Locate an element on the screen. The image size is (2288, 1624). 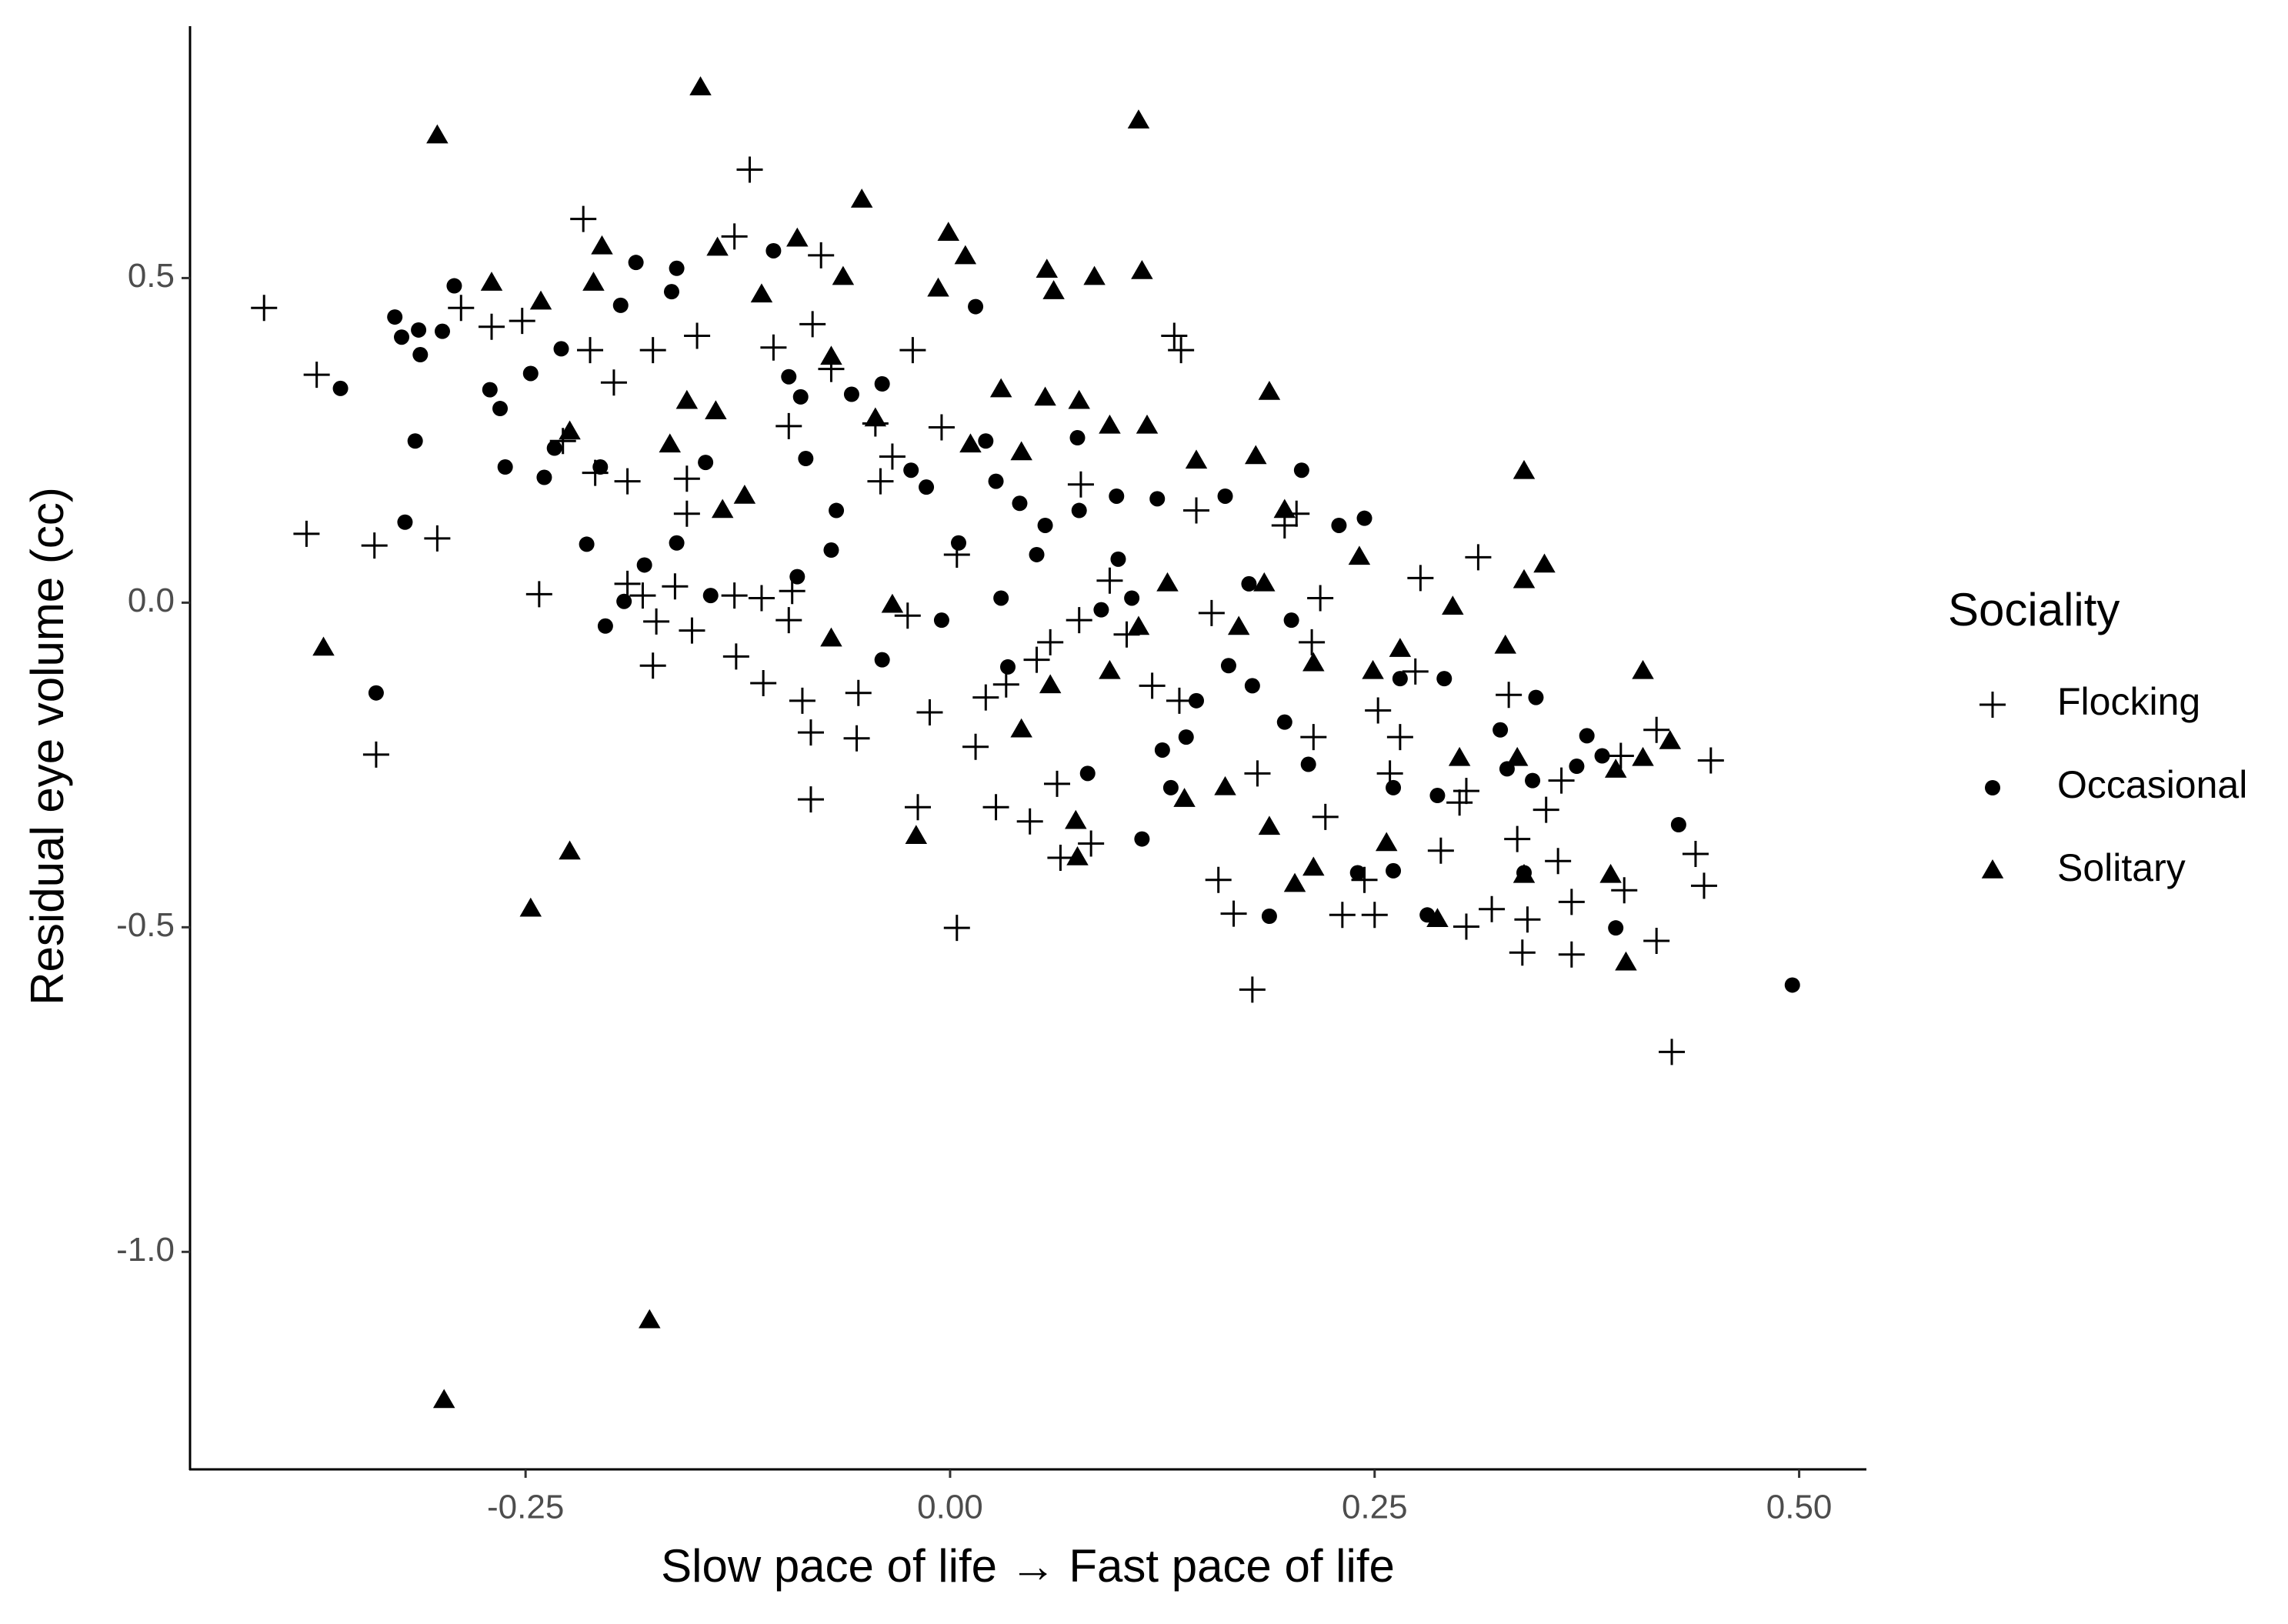
legend-title: Sociality is located at coordinates (2034, 609).